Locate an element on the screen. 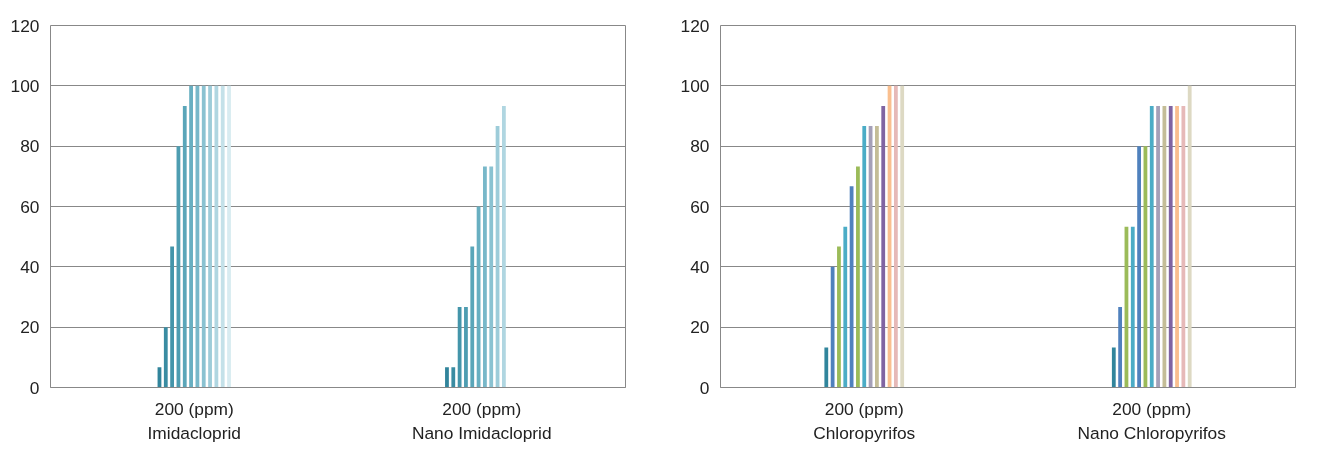  x-tick-label: 200 (ppm) Nano Chloropyrifos is located at coordinates (1152, 420).